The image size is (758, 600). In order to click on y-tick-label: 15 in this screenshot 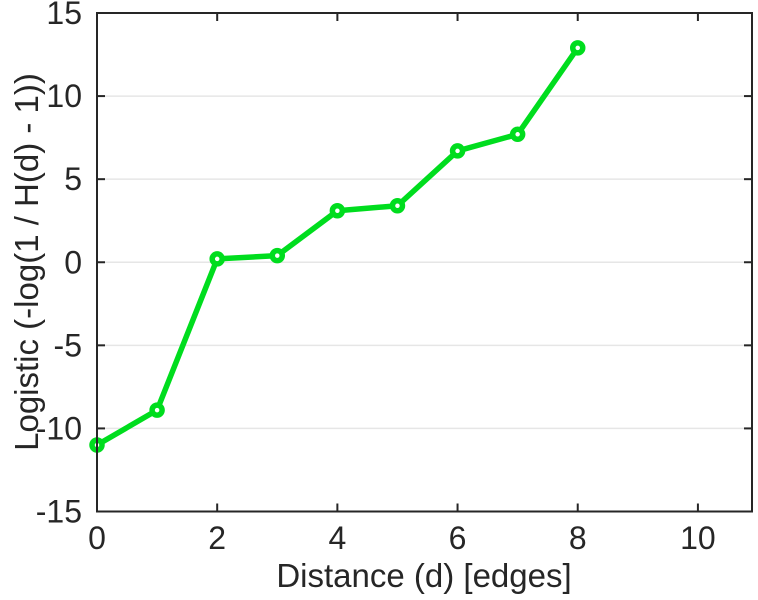, I will do `click(64, 15)`.